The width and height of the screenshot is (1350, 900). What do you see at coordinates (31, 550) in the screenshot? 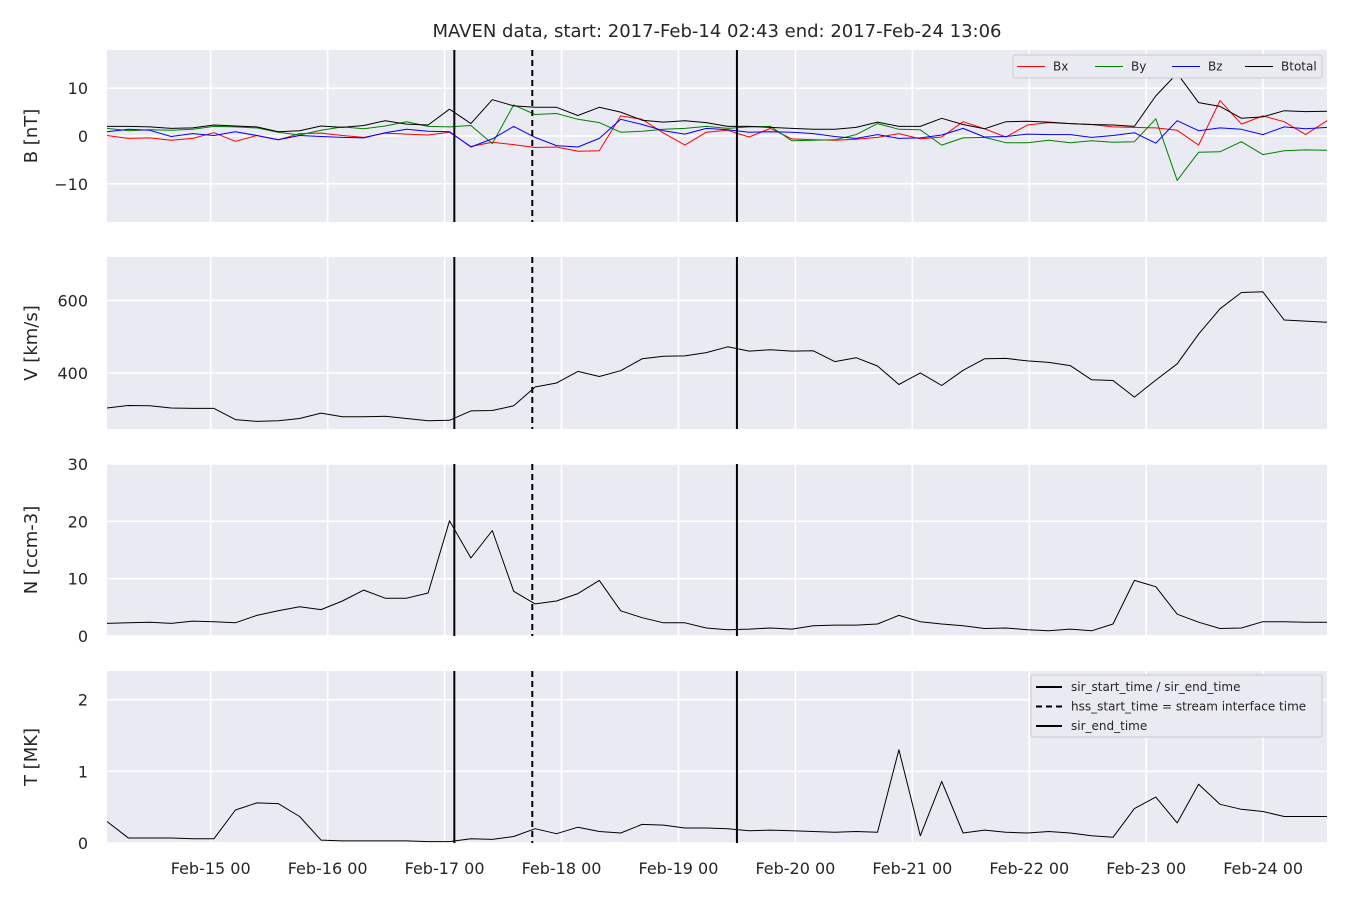
I see `panel-3-y-axis-label: N [ccm-3]` at bounding box center [31, 550].